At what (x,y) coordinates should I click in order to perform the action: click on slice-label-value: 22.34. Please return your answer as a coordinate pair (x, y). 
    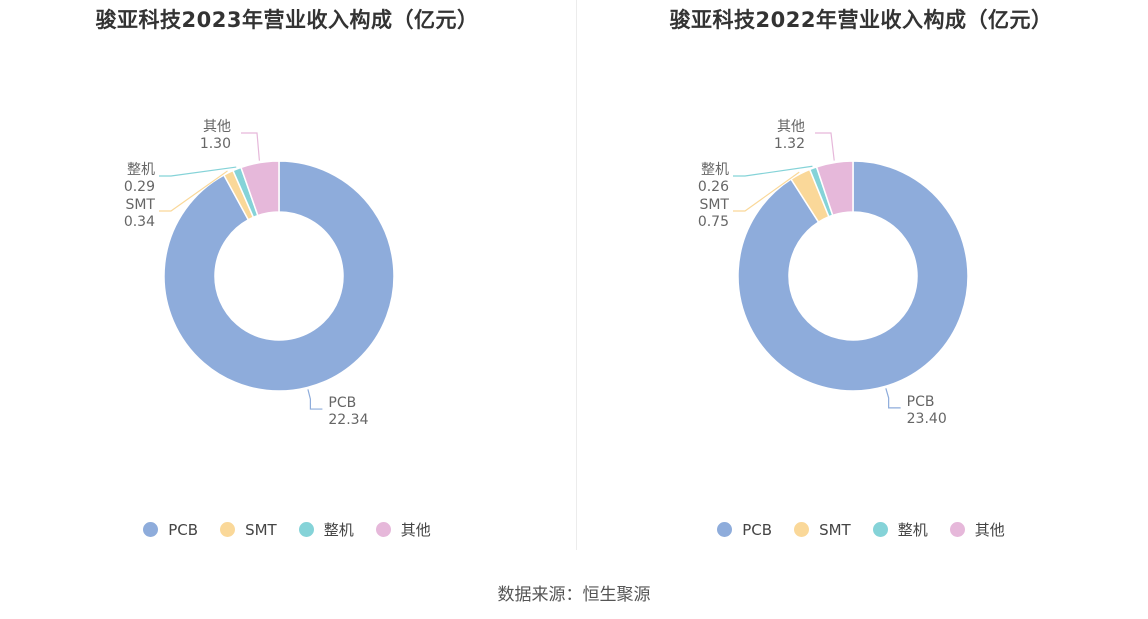
    Looking at the image, I should click on (348, 420).